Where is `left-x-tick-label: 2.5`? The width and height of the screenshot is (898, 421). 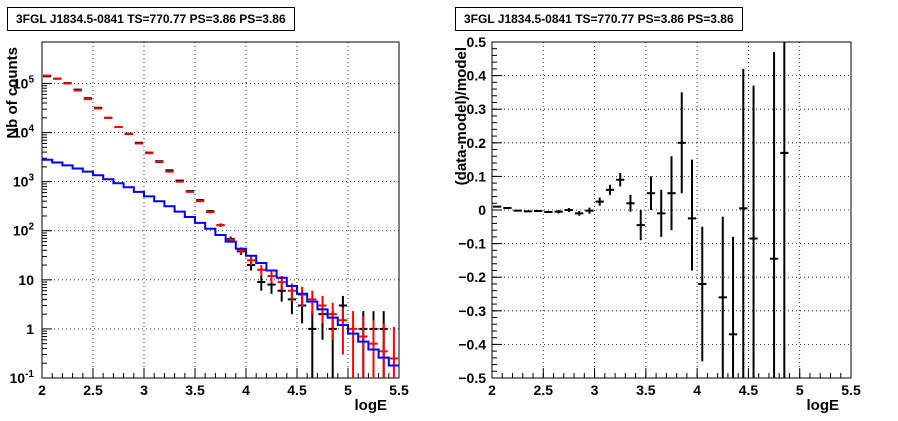 left-x-tick-label: 2.5 is located at coordinates (93, 390).